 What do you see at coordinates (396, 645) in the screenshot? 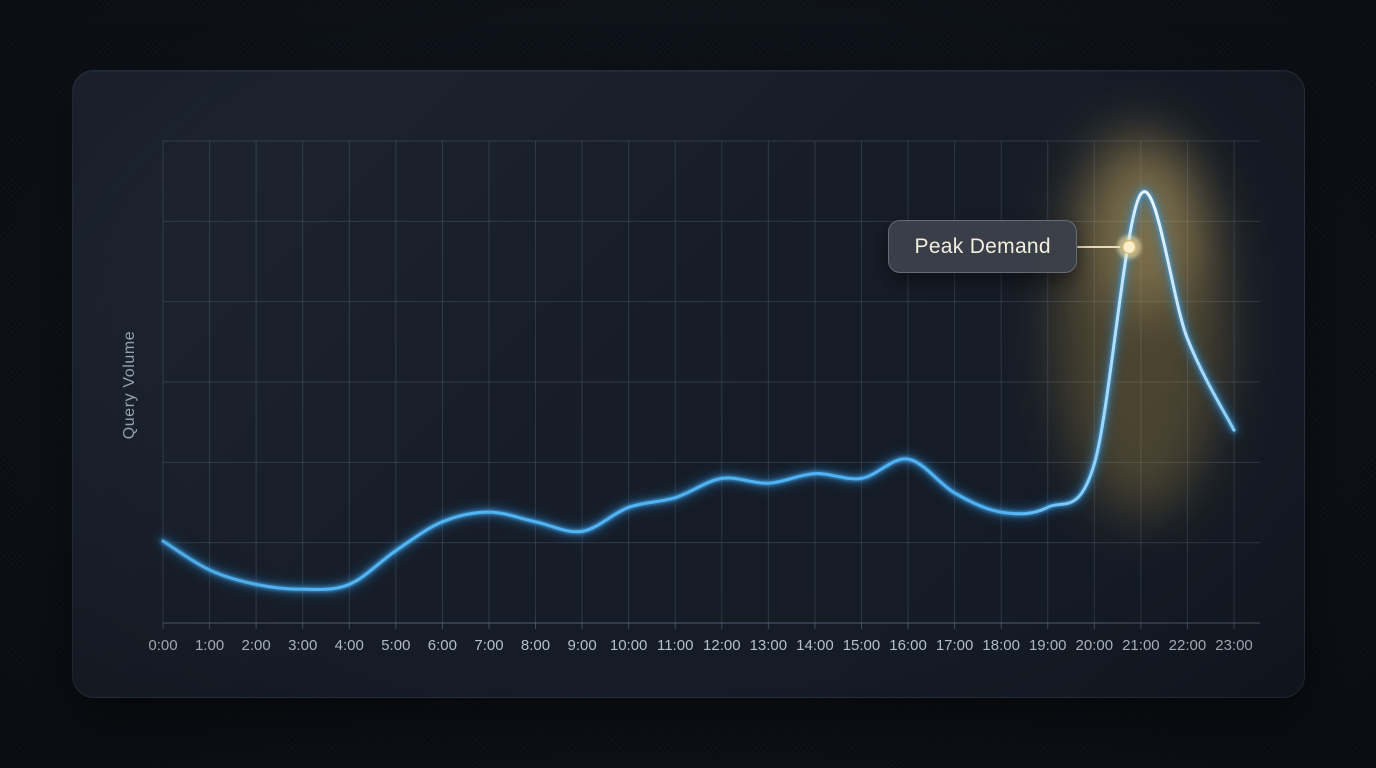
I see `x-axis-label: 5:00` at bounding box center [396, 645].